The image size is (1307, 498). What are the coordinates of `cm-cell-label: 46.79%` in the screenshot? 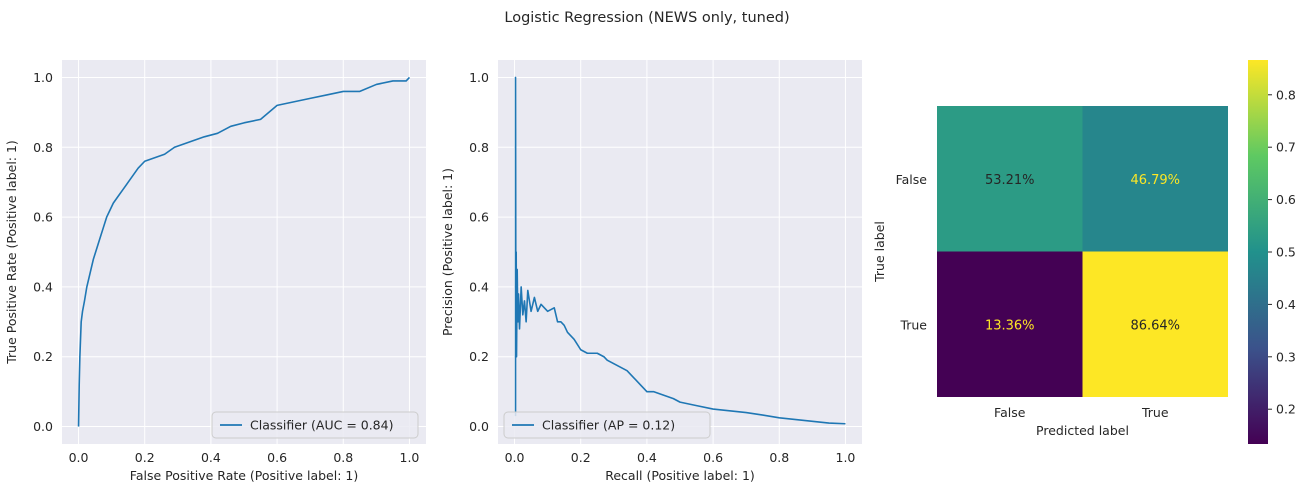 It's located at (1155, 180).